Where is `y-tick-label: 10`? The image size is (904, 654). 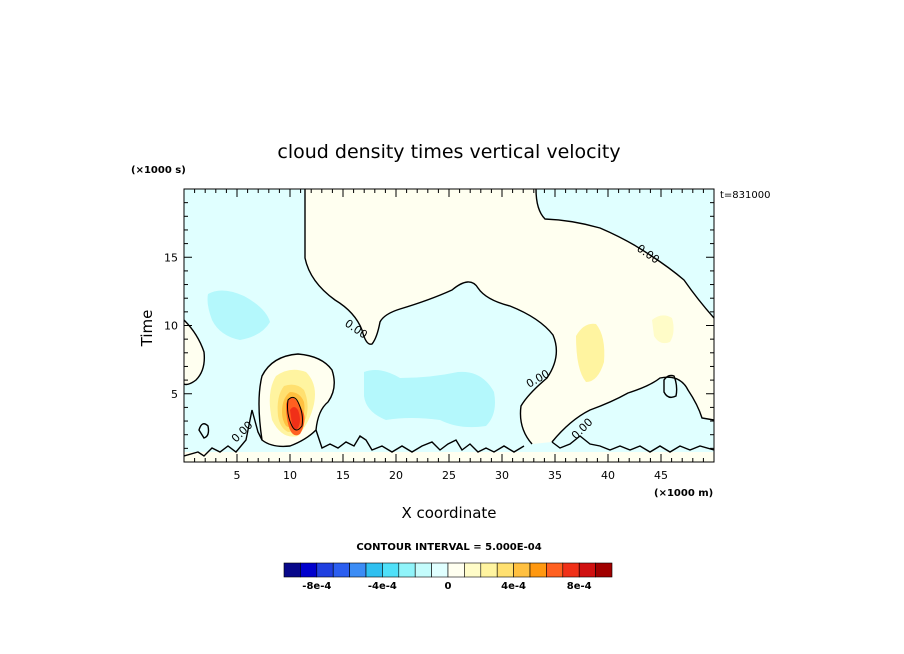
y-tick-label: 10 is located at coordinates (171, 326).